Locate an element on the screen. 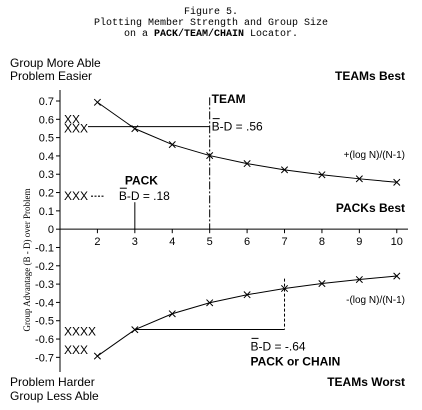 This screenshot has height=410, width=422. x-tick-label: 8 is located at coordinates (322, 242).